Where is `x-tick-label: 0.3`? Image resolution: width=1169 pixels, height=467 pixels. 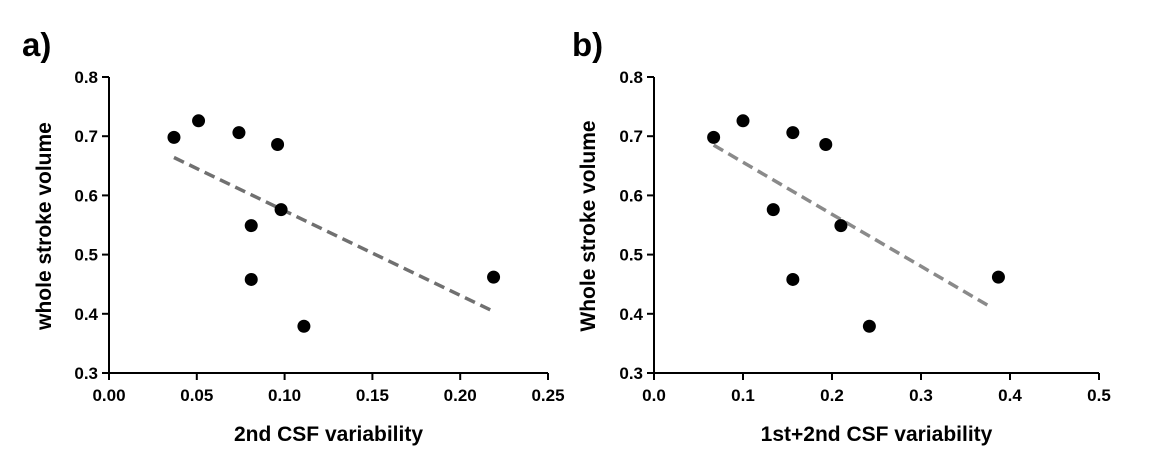 x-tick-label: 0.3 is located at coordinates (921, 395).